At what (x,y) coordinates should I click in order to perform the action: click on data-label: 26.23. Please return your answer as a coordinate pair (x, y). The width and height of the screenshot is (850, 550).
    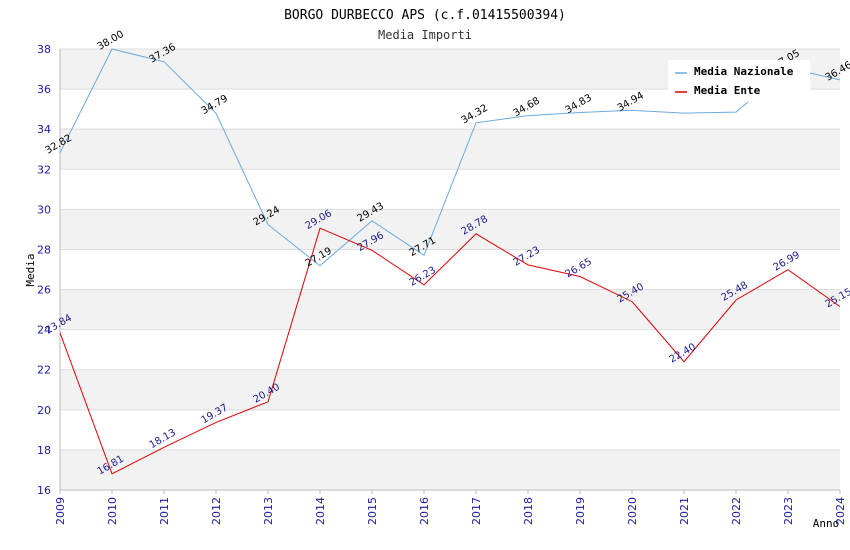
    Looking at the image, I should click on (423, 277).